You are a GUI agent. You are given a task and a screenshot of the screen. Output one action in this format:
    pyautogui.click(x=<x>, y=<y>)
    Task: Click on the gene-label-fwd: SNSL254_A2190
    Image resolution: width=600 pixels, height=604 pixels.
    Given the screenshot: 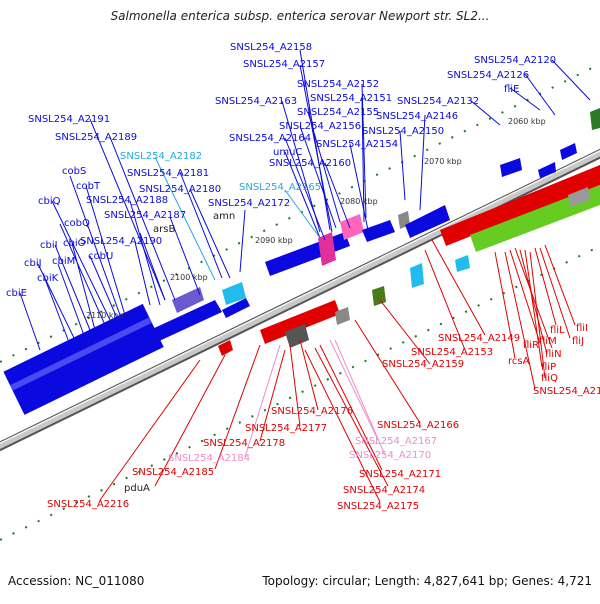 What is the action you would take?
    pyautogui.click(x=121, y=241)
    